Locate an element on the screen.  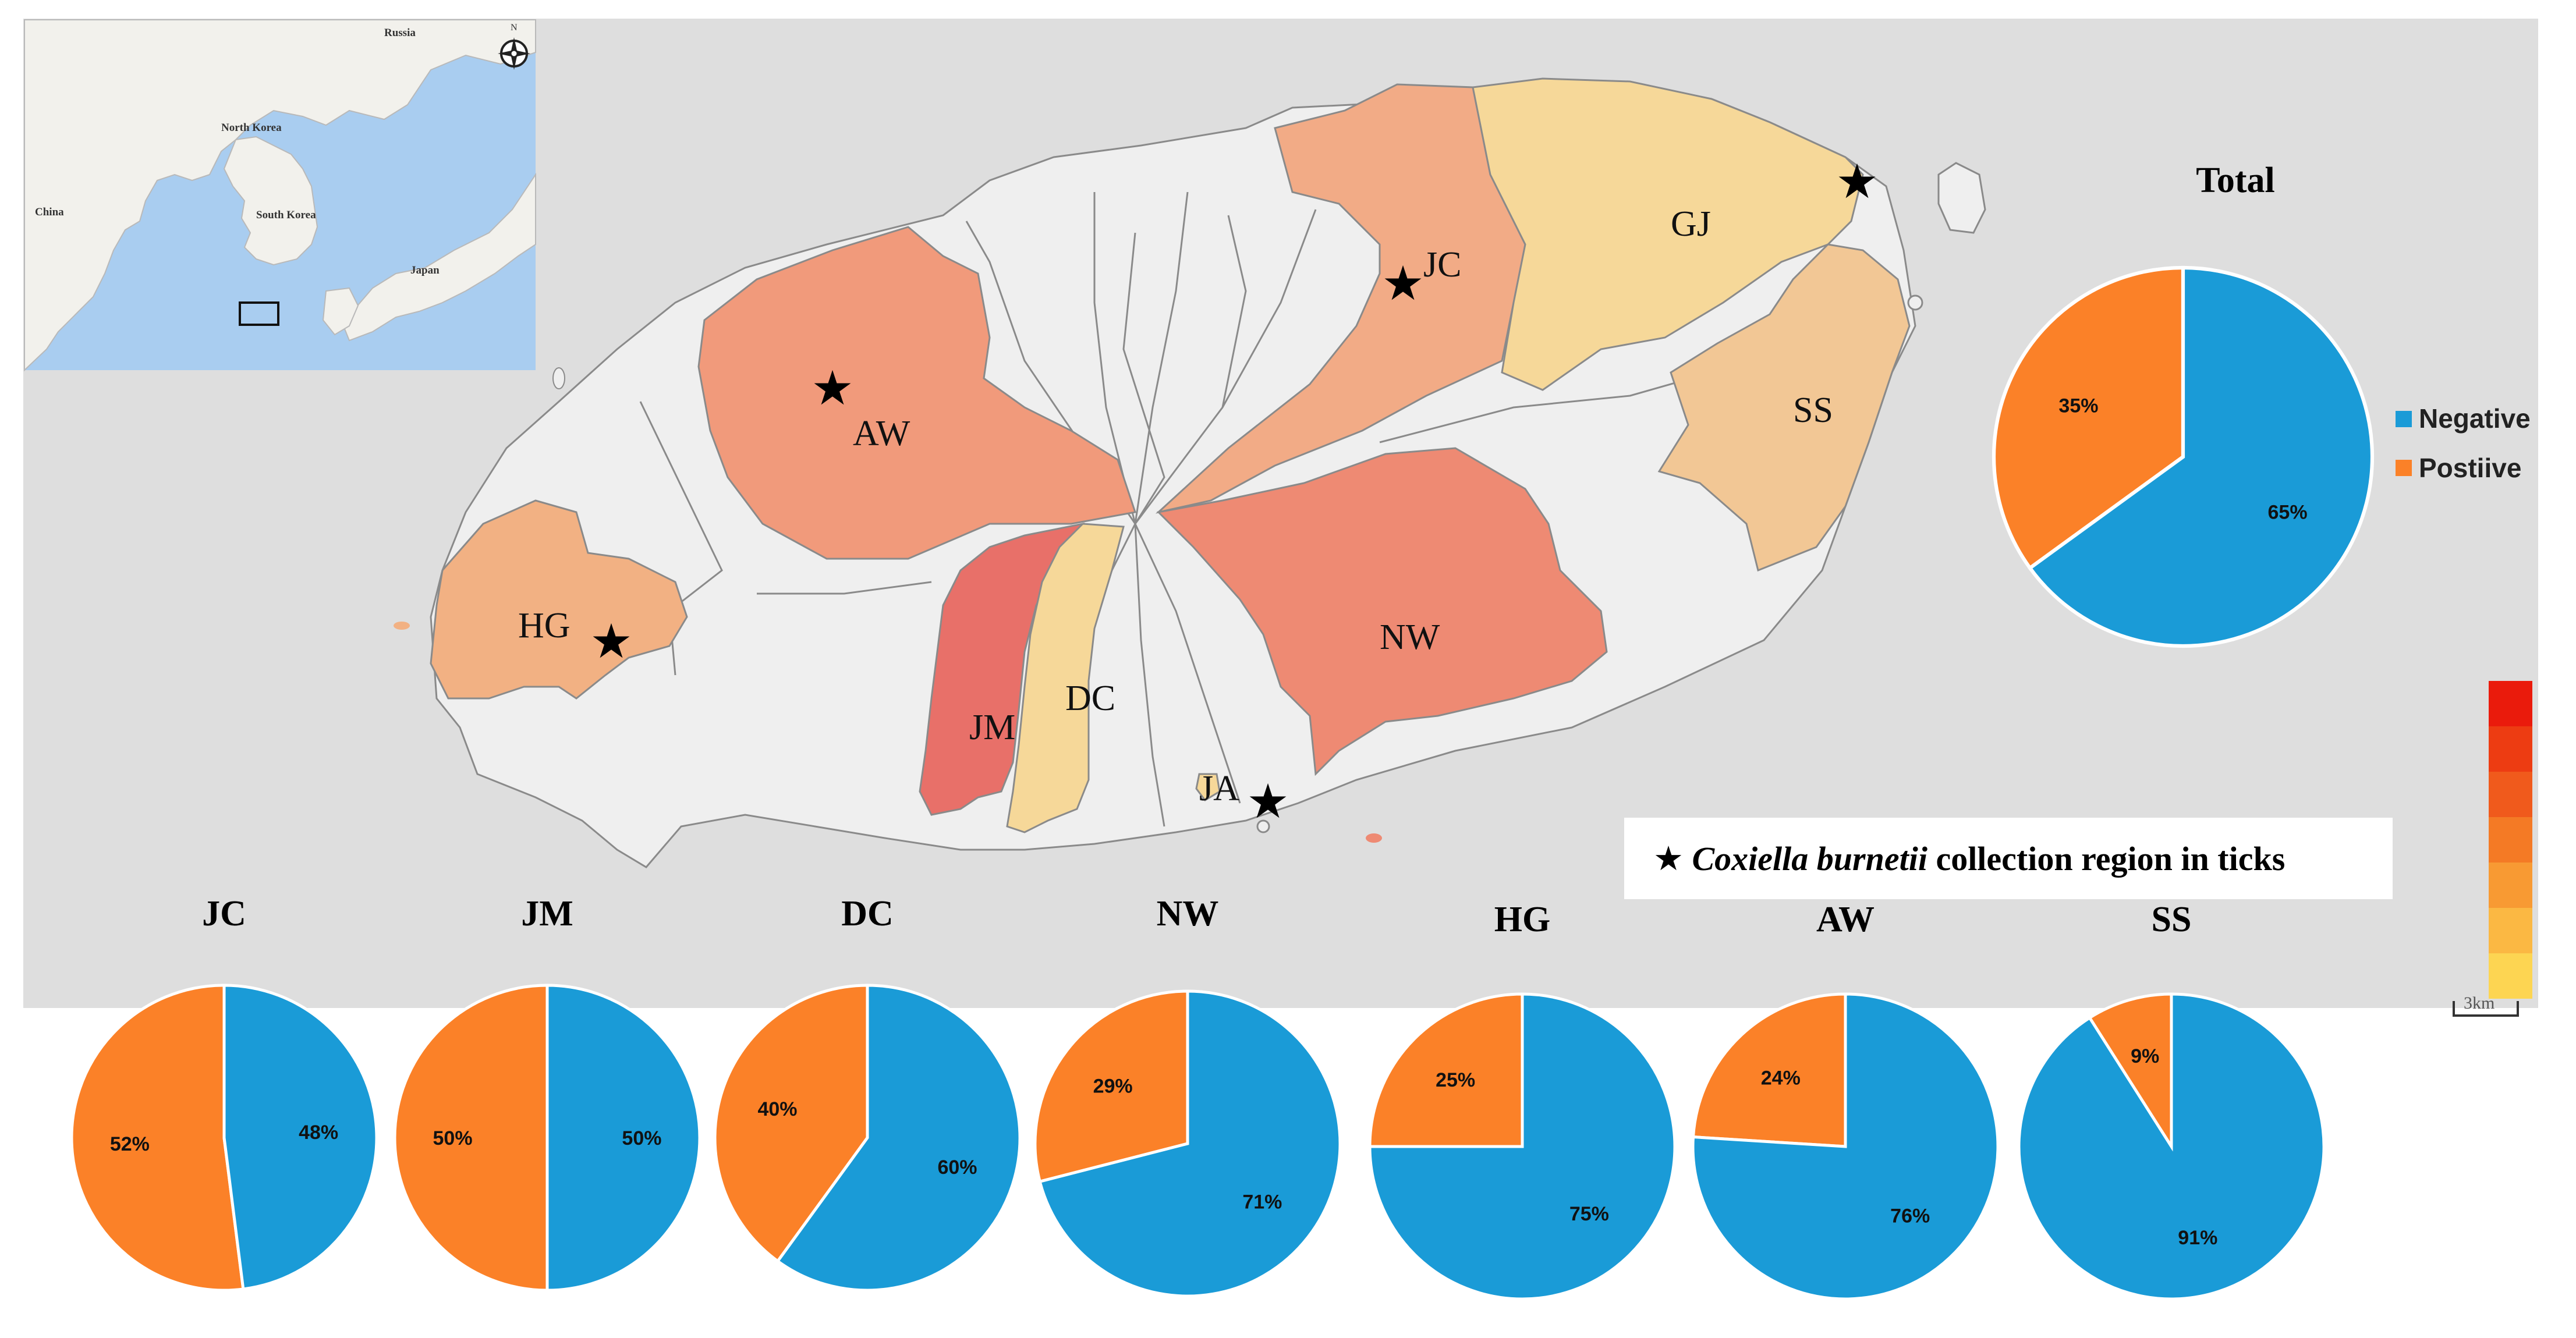
pie-legend: Negative Postiive is located at coordinates (2463, 443).